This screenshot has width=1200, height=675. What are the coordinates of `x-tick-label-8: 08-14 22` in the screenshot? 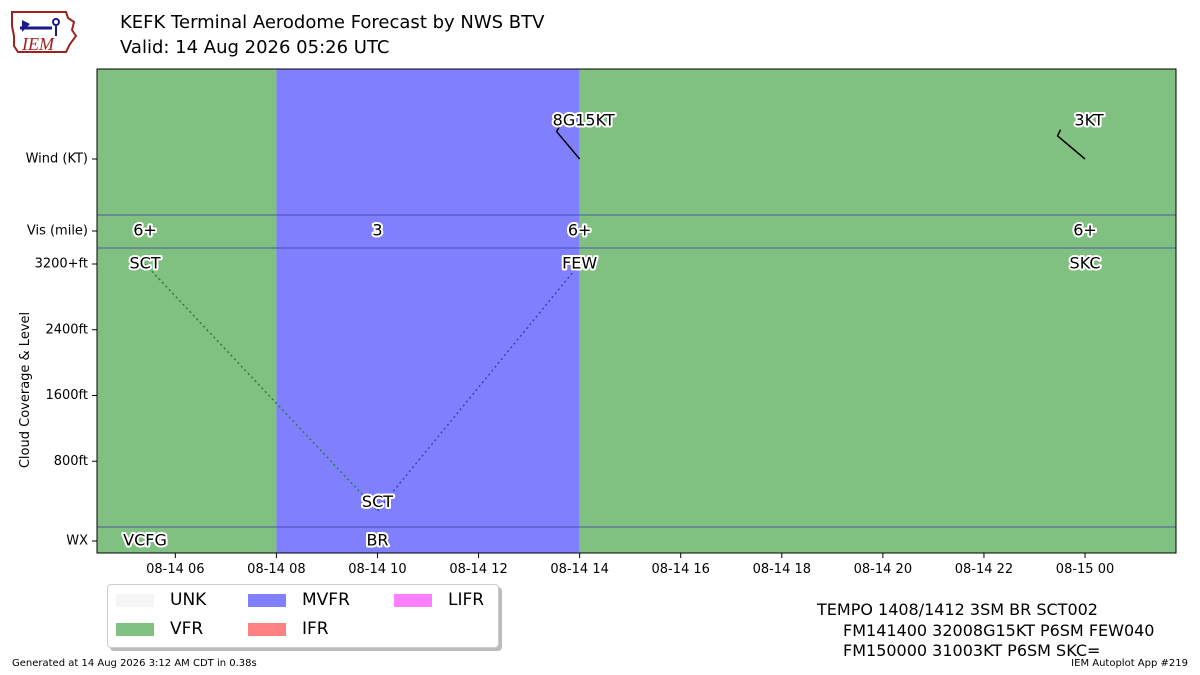 It's located at (984, 569).